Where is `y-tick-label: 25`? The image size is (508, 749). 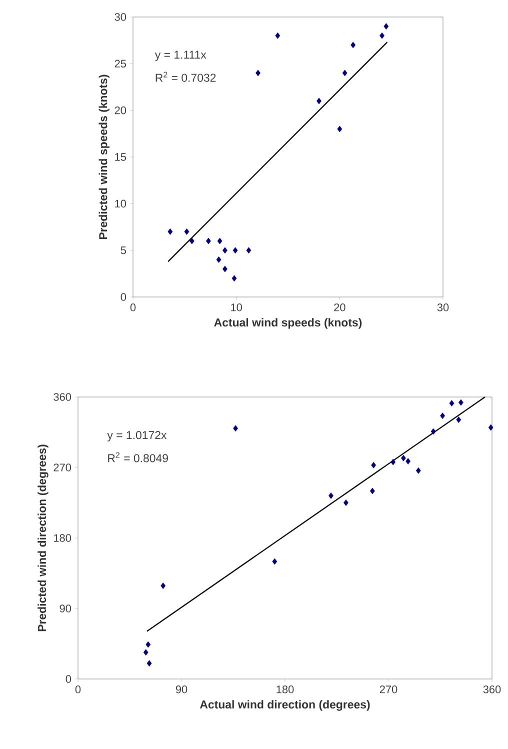
y-tick-label: 25 is located at coordinates (120, 64).